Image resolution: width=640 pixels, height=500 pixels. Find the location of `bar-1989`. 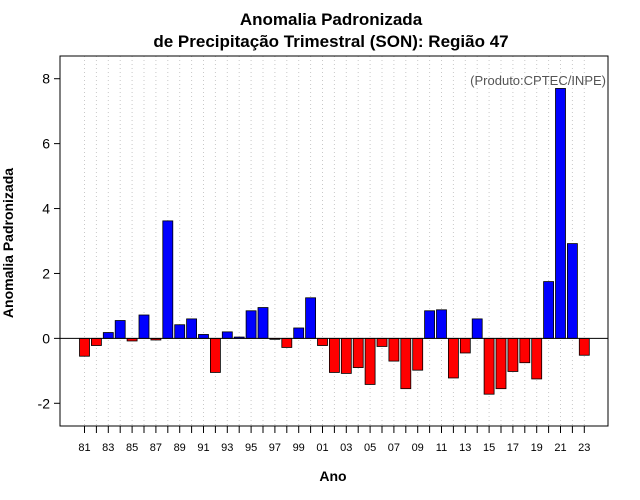

bar-1989 is located at coordinates (180, 331).